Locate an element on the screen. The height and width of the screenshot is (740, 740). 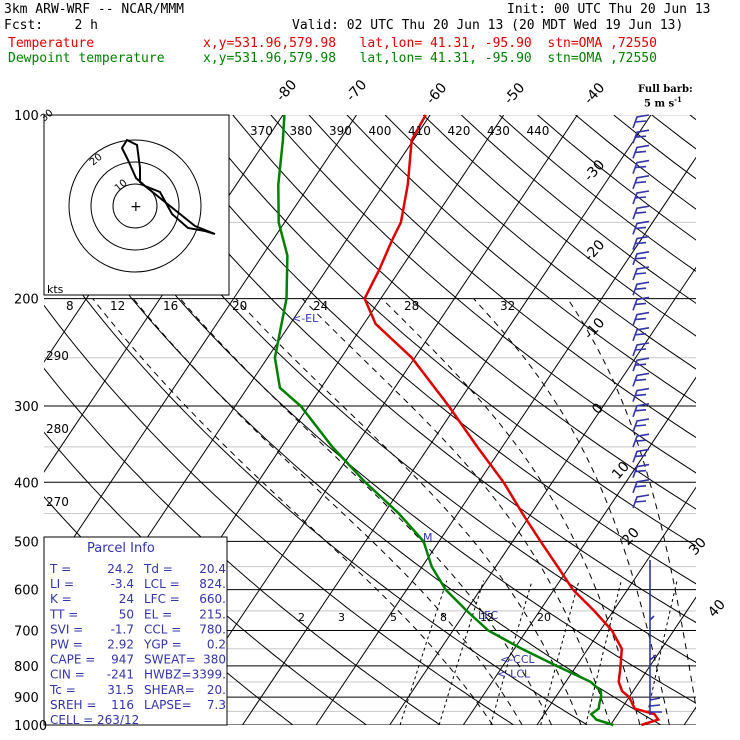
mixing-ratio-label: 3 is located at coordinates (341, 617).